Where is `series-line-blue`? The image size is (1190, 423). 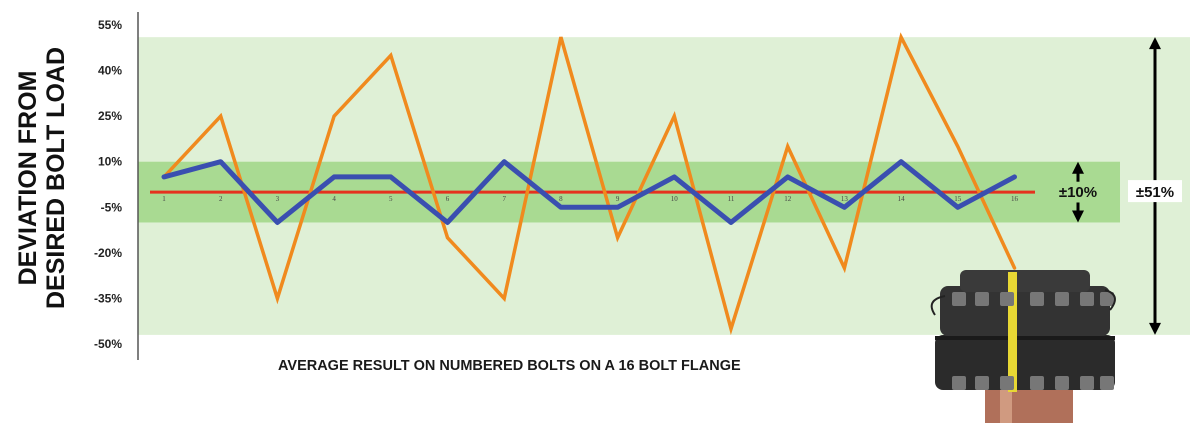
series-line-blue is located at coordinates (589, 192).